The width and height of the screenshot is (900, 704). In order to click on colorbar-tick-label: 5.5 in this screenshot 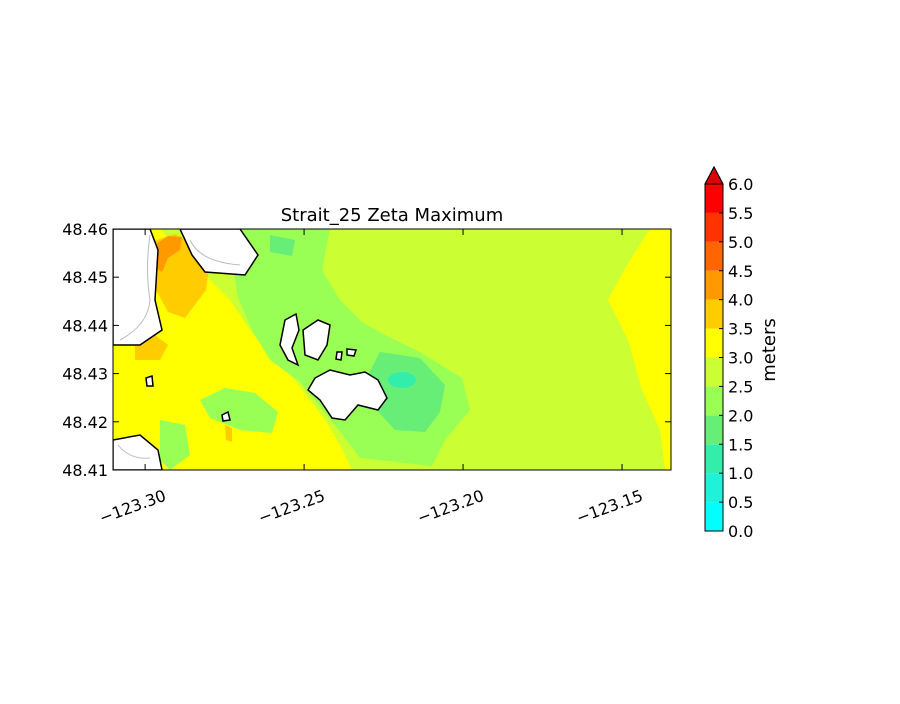, I will do `click(740, 213)`.